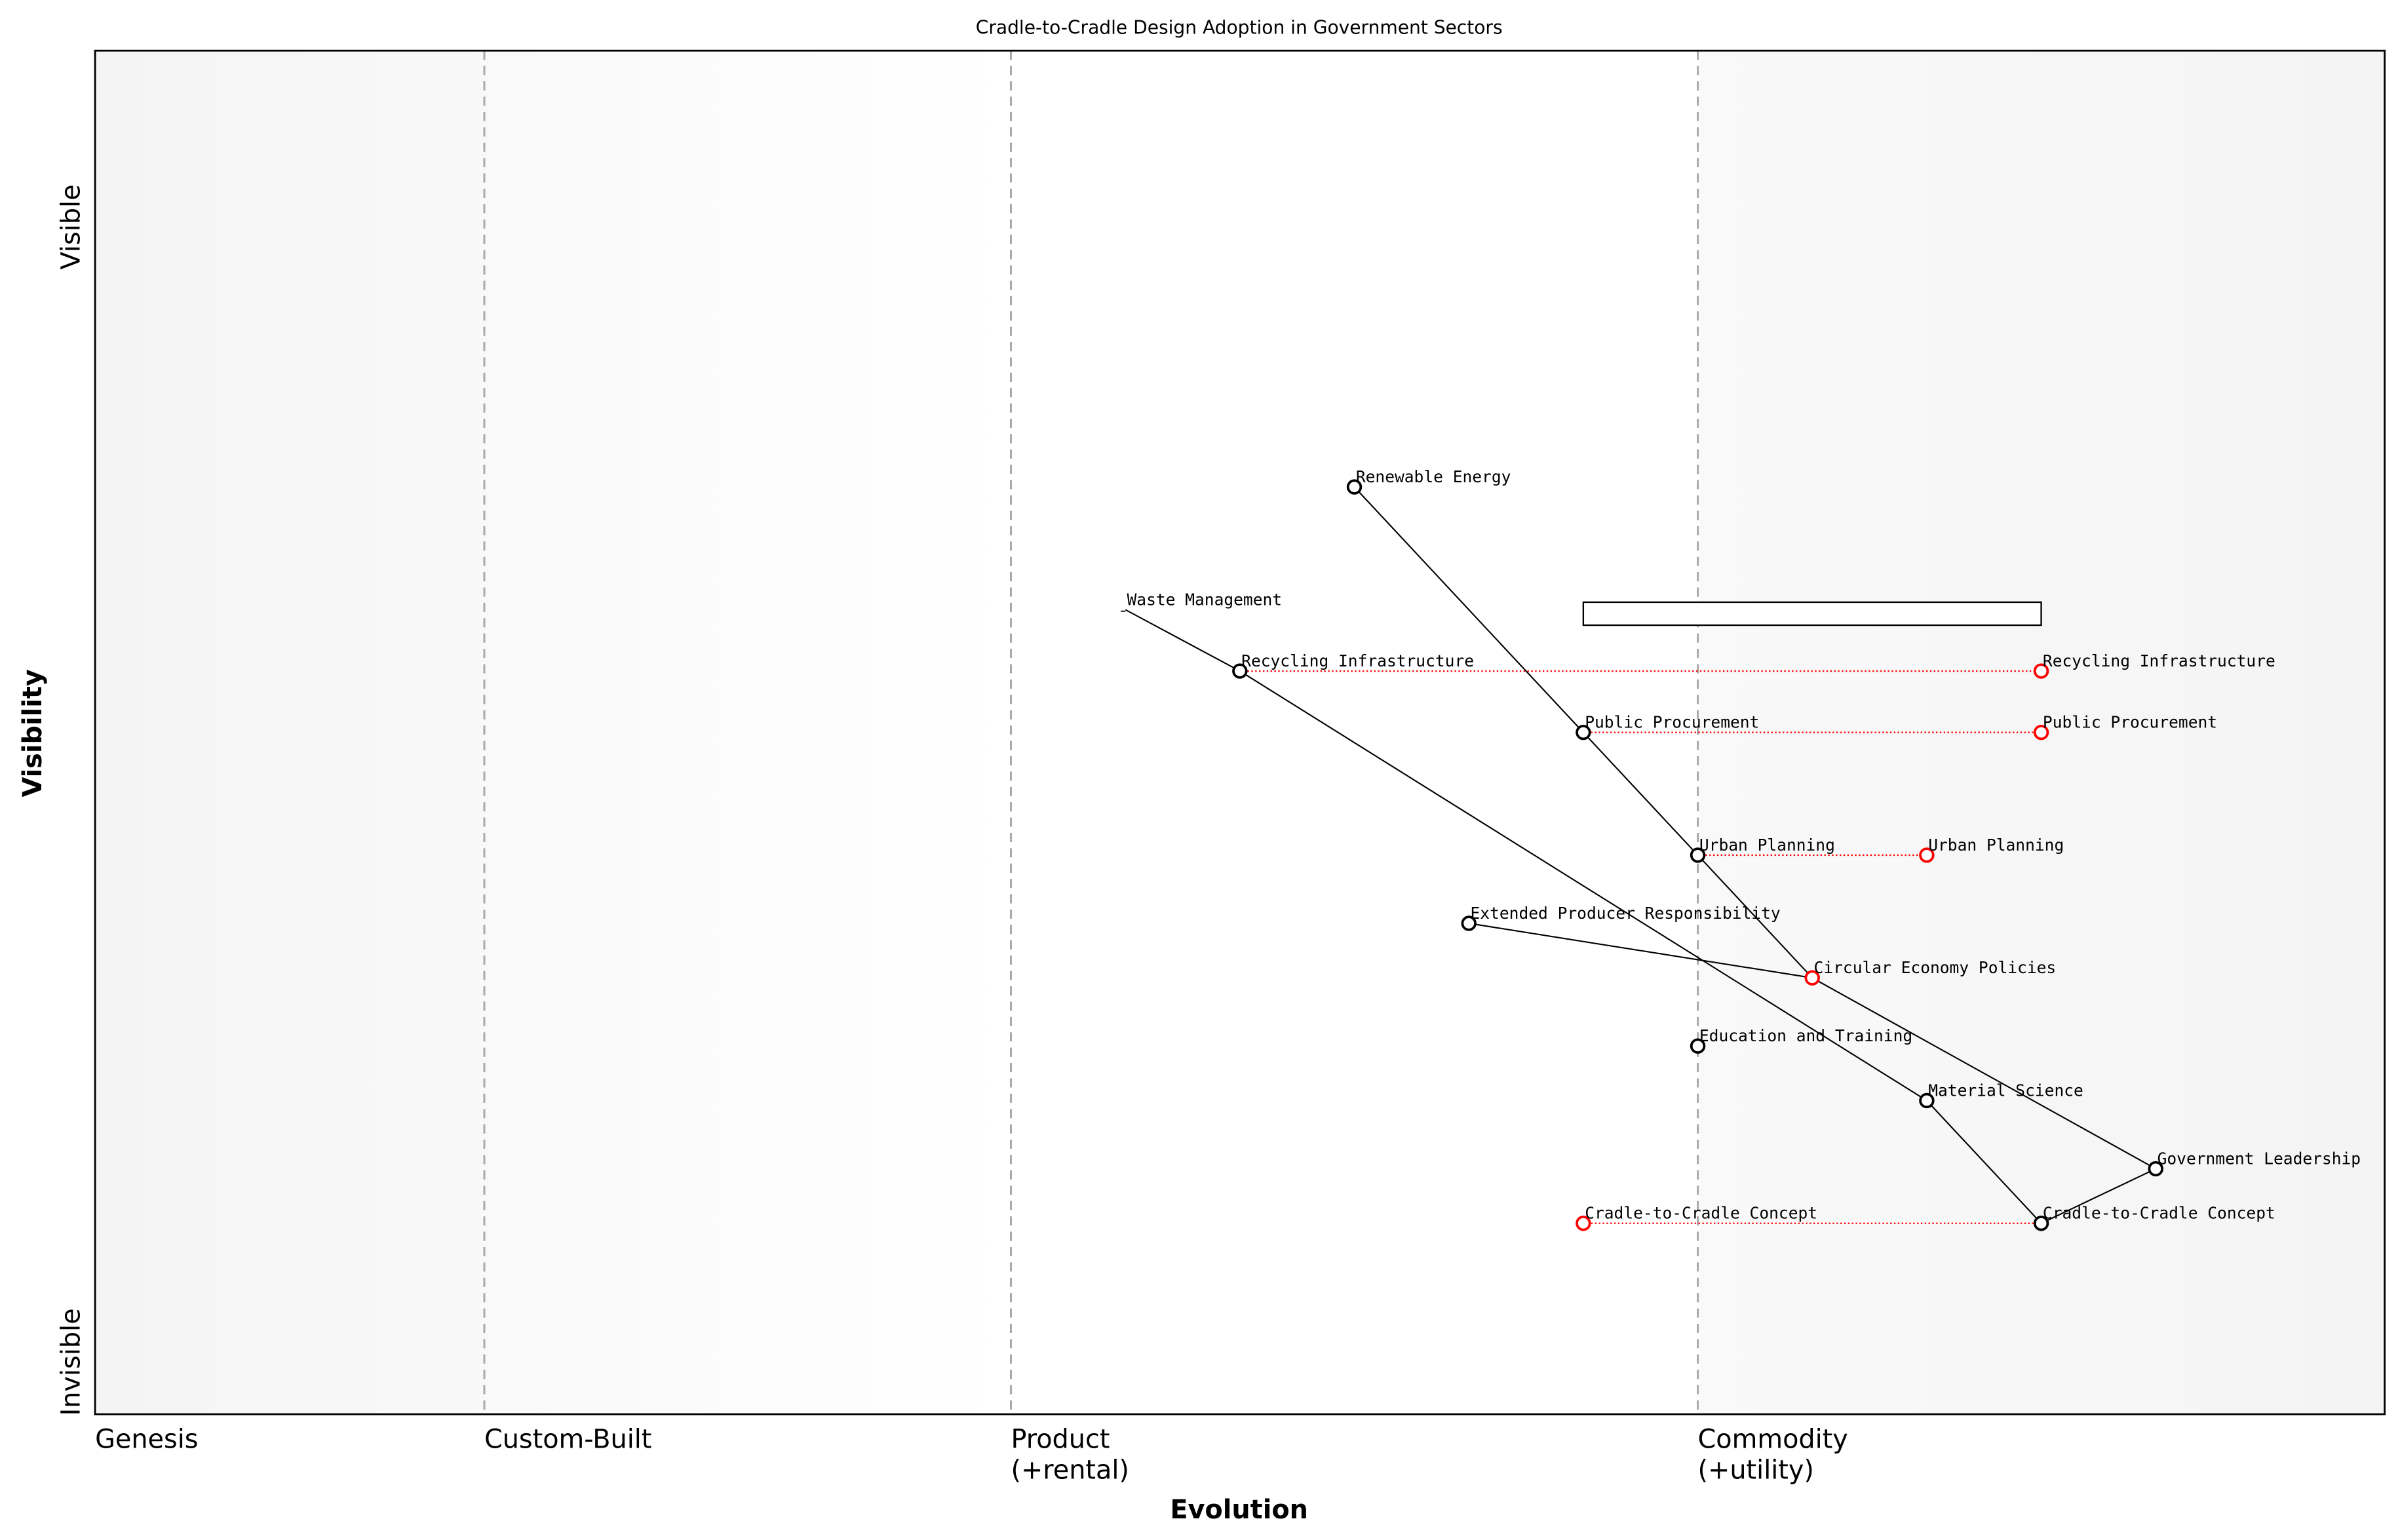 This screenshot has height=1540, width=2400. What do you see at coordinates (2005, 1090) in the screenshot?
I see `component-label: Material Science` at bounding box center [2005, 1090].